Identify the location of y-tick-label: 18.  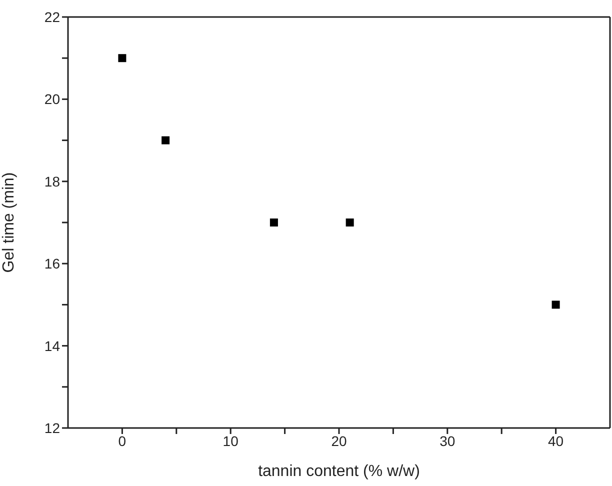
(52, 181).